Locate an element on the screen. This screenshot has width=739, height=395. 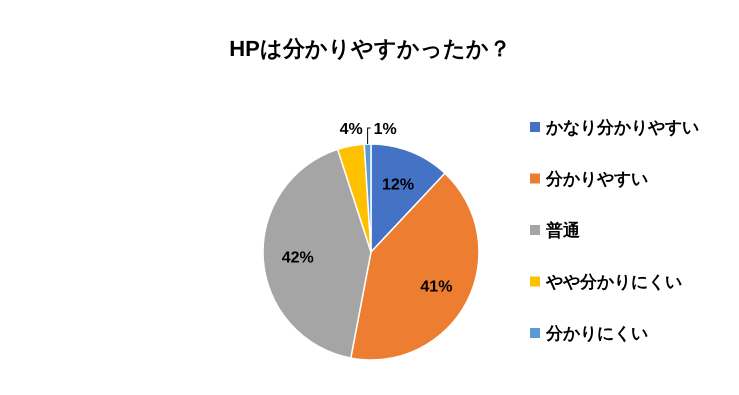
chart-title: HPは分かりやすかったか？ is located at coordinates (370, 48).